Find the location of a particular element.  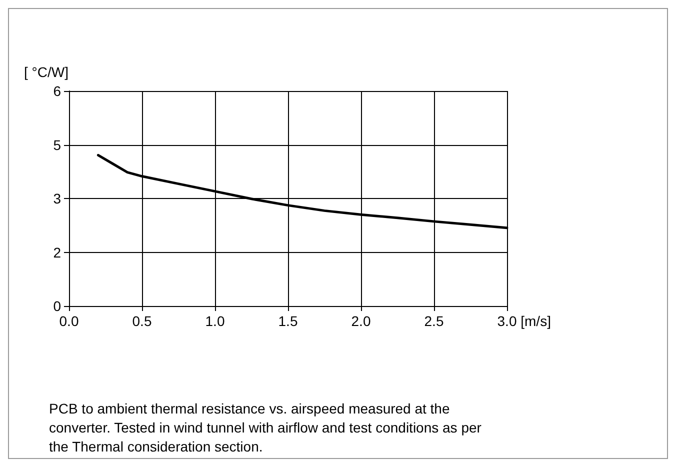

y-tick-label: 3 is located at coordinates (57, 198).